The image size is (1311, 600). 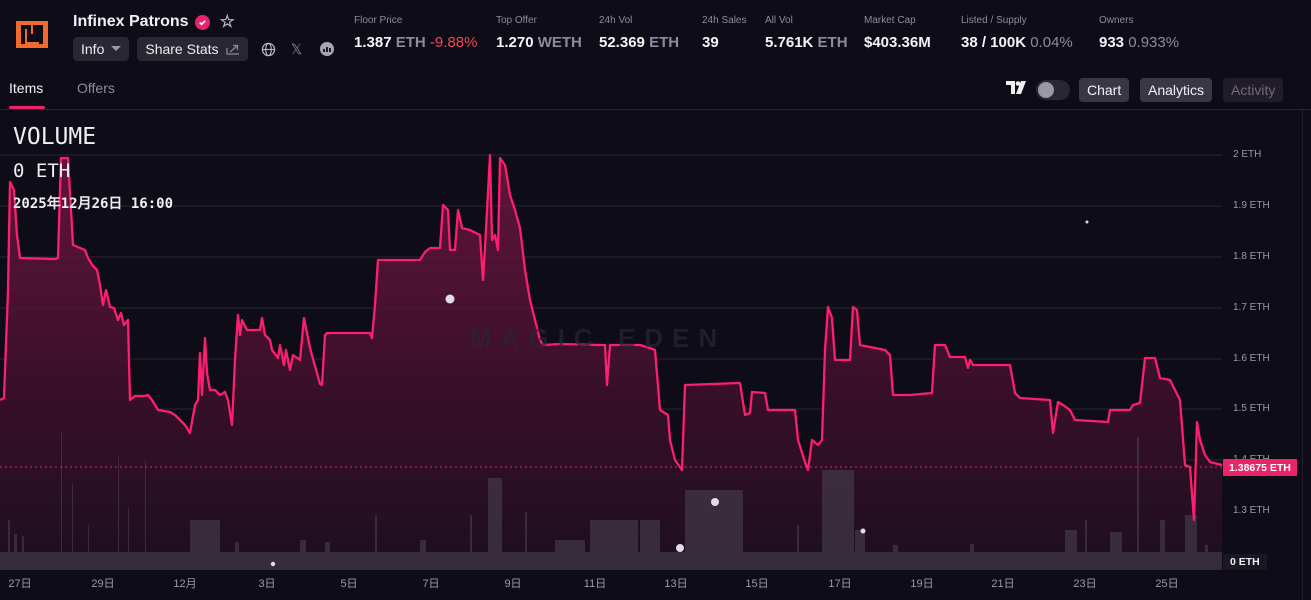 I want to click on stat-value: 52.369, so click(x=622, y=42).